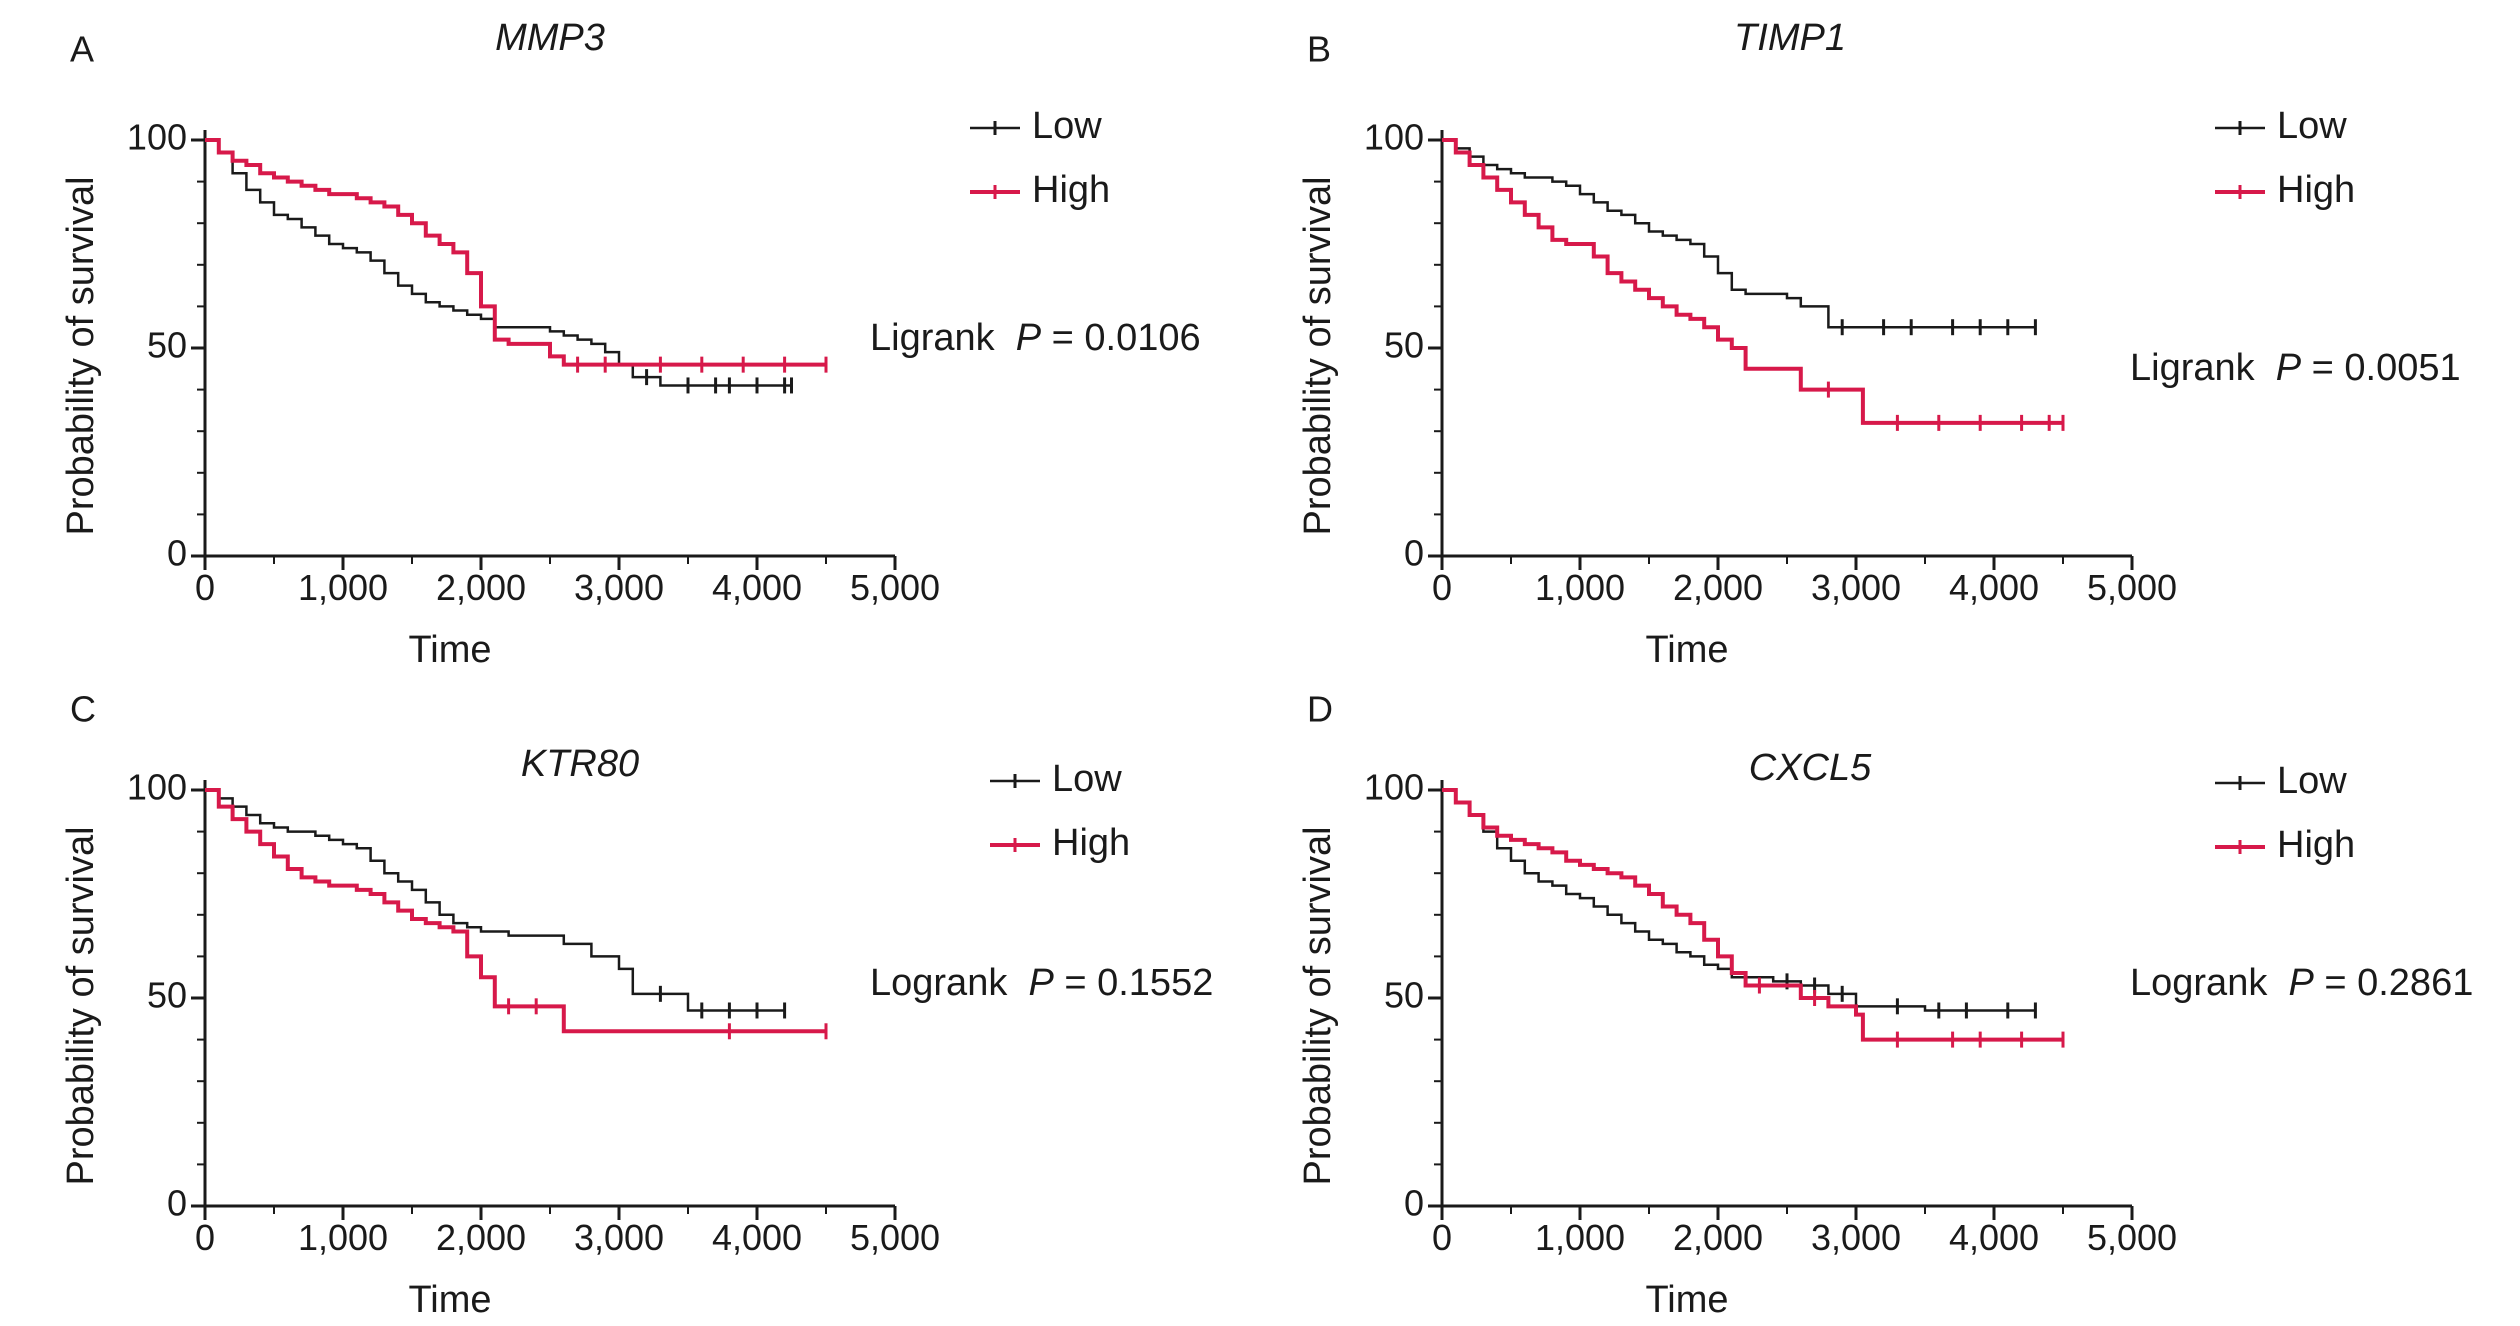 The width and height of the screenshot is (2520, 1326). What do you see at coordinates (2394, 983) in the screenshot?
I see `p-value: = 0.2861` at bounding box center [2394, 983].